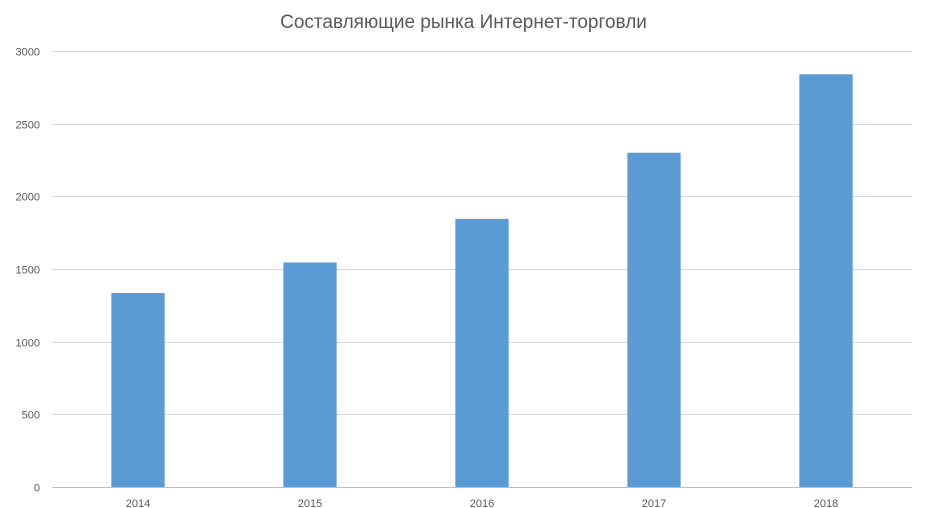  What do you see at coordinates (826, 281) in the screenshot?
I see `bar-2018` at bounding box center [826, 281].